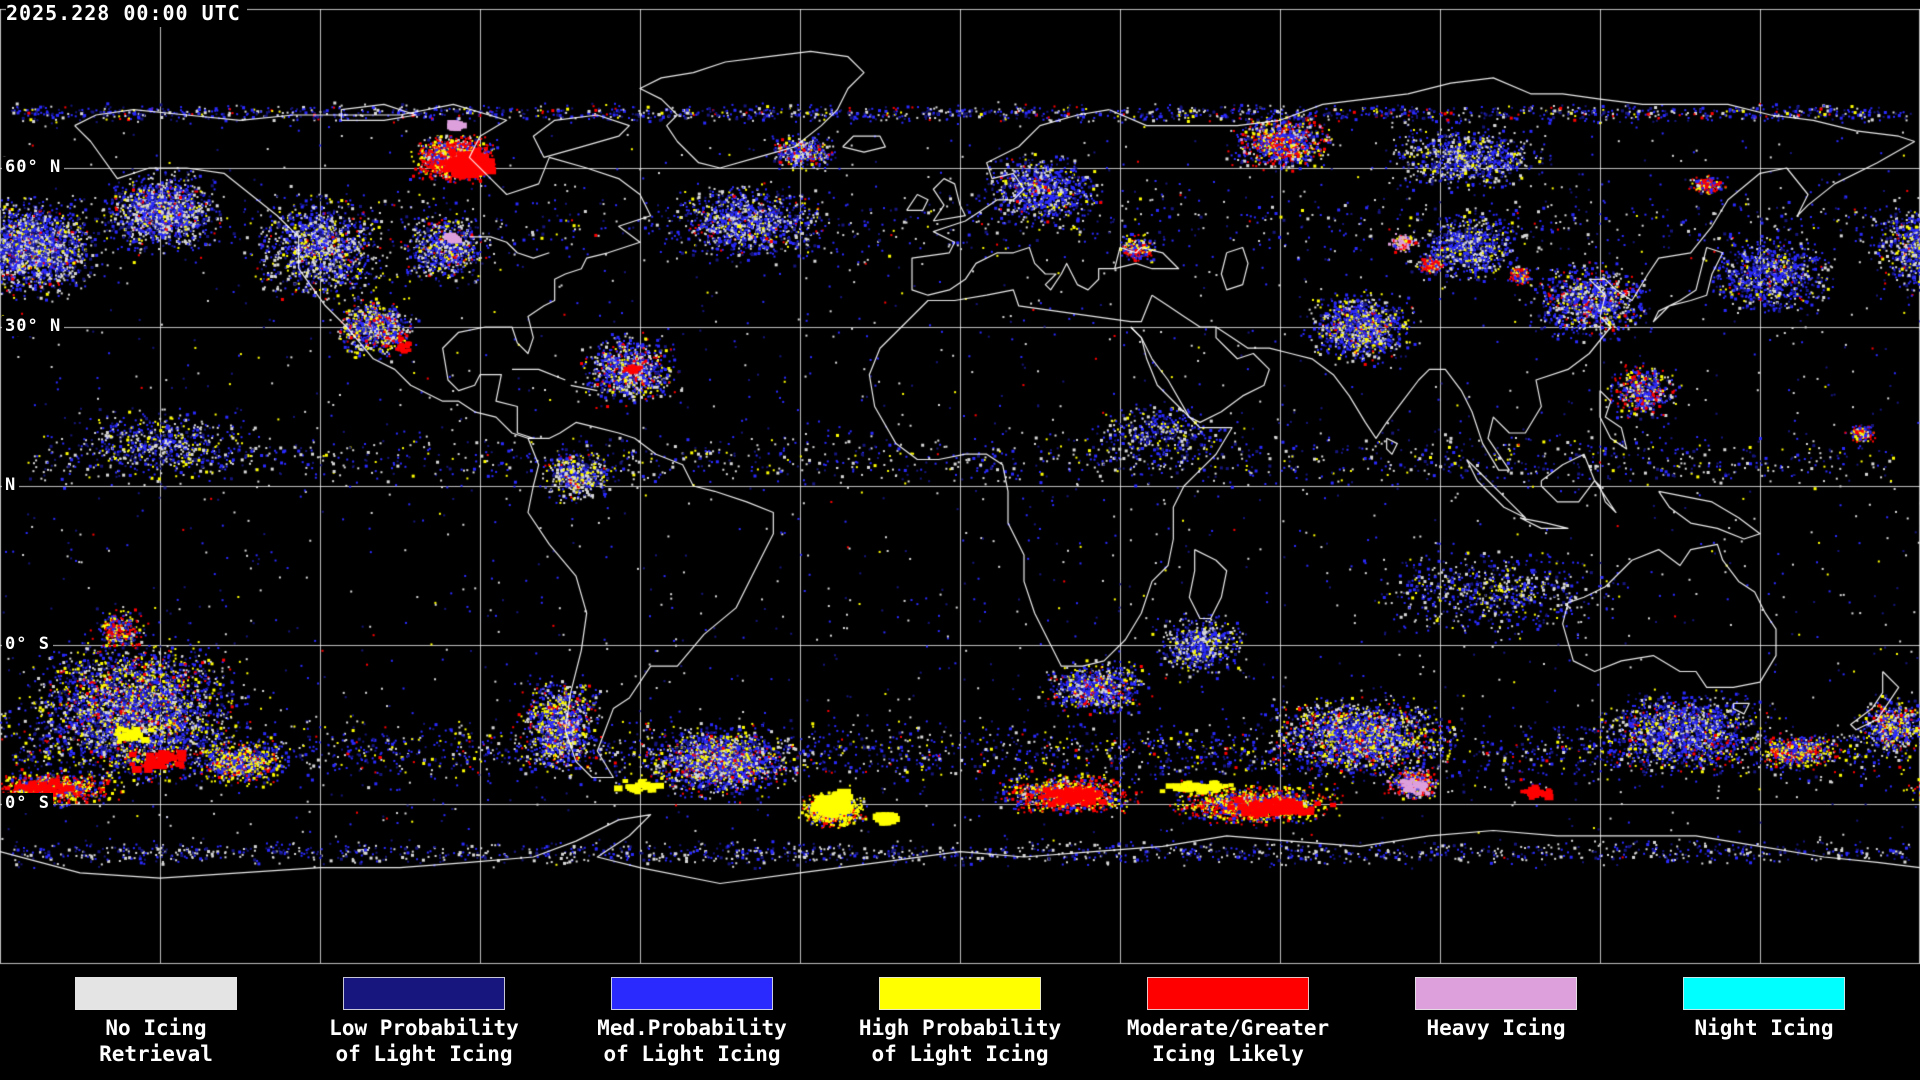 Image resolution: width=1920 pixels, height=1080 pixels. I want to click on legend-item: Heavy Icing, so click(1496, 1009).